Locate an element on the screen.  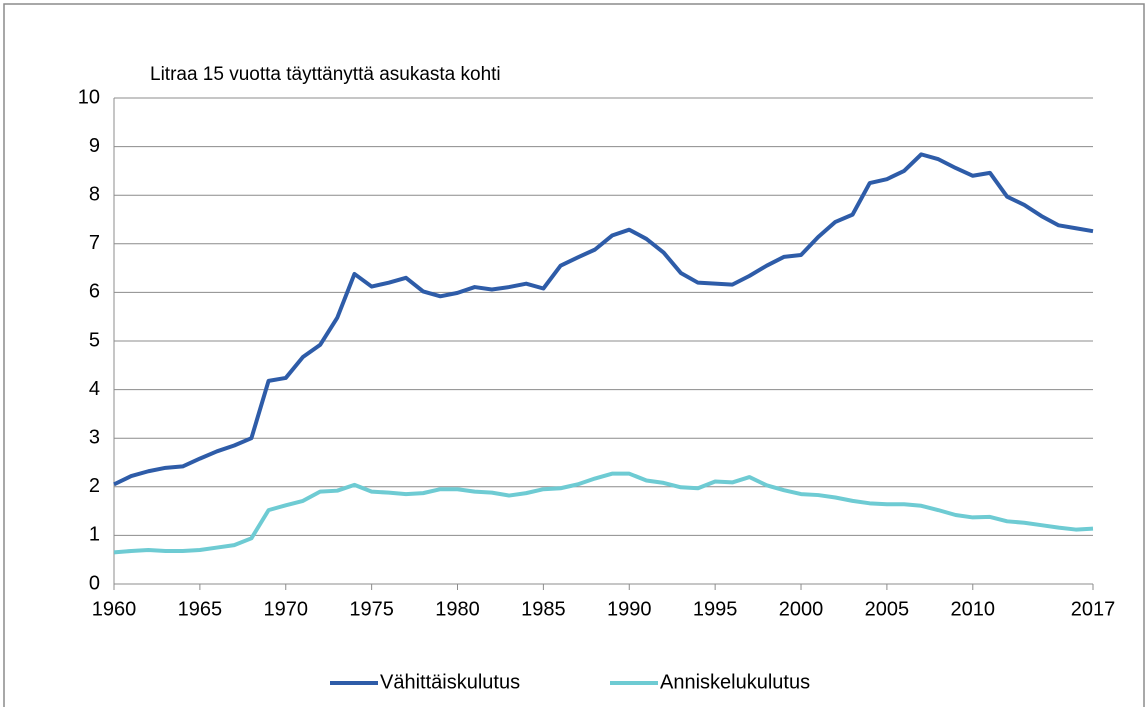
x-tick-label: 1960 is located at coordinates (114, 609).